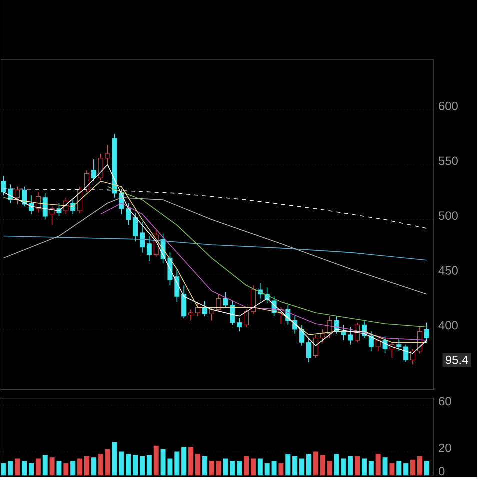 This screenshot has height=480, width=478. I want to click on y-tick-label: 60, so click(445, 401).